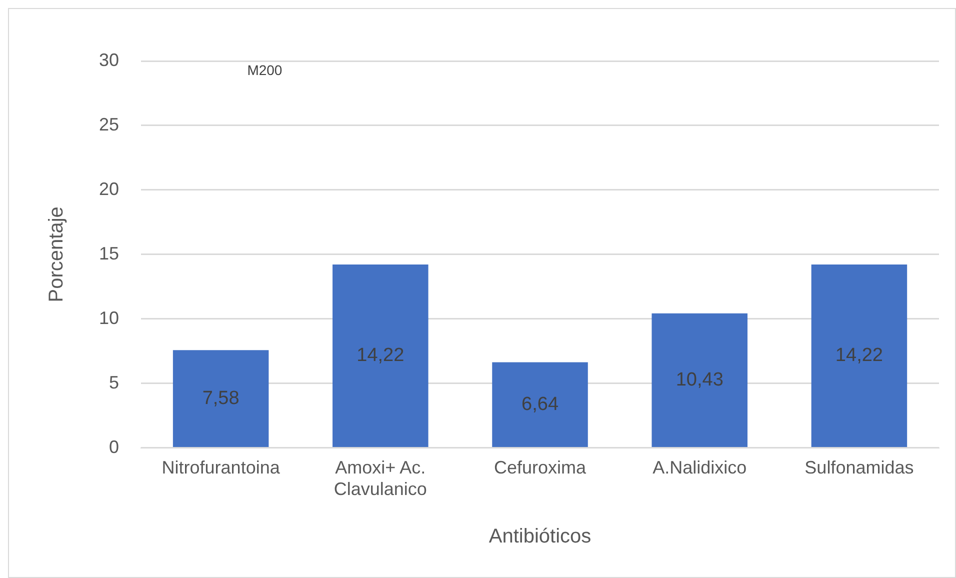 The height and width of the screenshot is (578, 956). Describe the element at coordinates (540, 537) in the screenshot. I see `x-axis-title: Antibióticos` at that location.